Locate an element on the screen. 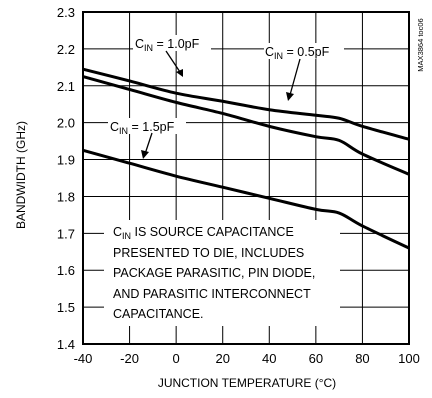 This screenshot has height=398, width=432. arrow-1p5 is located at coordinates (145, 154).